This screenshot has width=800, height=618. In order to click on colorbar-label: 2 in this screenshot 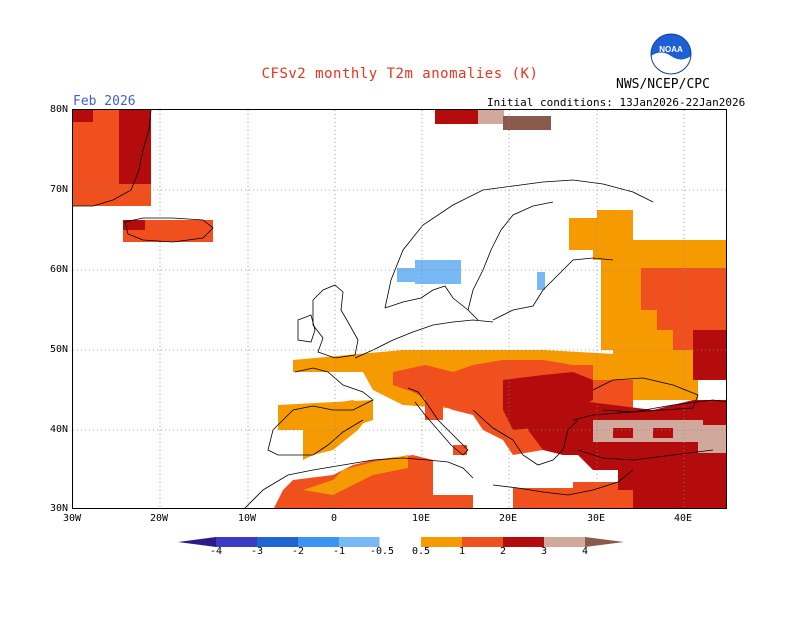, I will do `click(503, 551)`.